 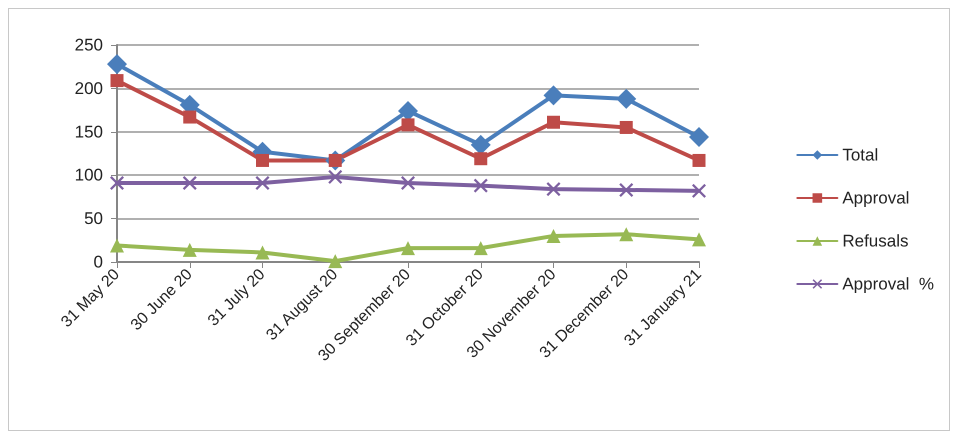 What do you see at coordinates (88, 175) in the screenshot?
I see `y-tick-label: 100` at bounding box center [88, 175].